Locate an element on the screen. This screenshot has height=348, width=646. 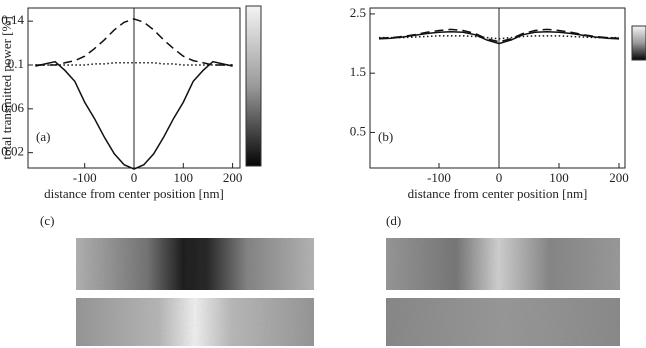
image-label: (d) is located at coordinates (393, 220).